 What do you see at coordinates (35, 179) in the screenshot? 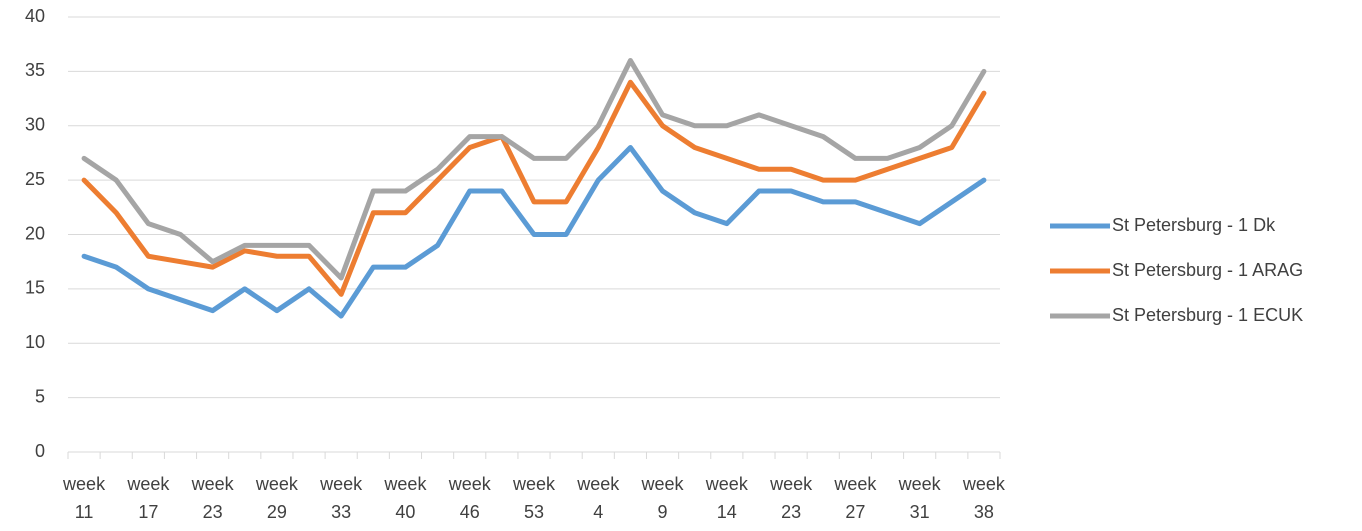
I see `y-tick-label: 25` at bounding box center [35, 179].